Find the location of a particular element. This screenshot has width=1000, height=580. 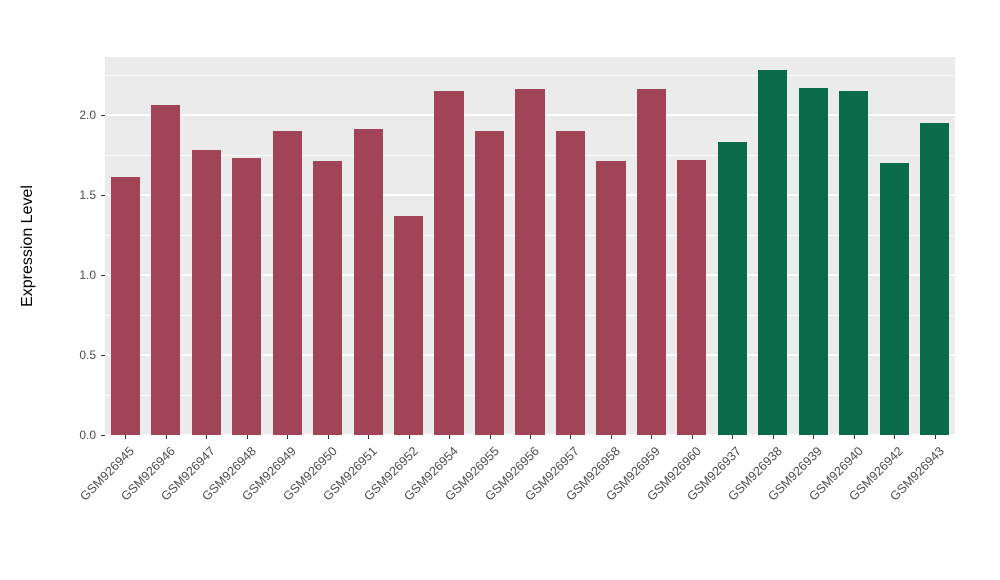

y-tick-label: 0.5 is located at coordinates (87, 355).